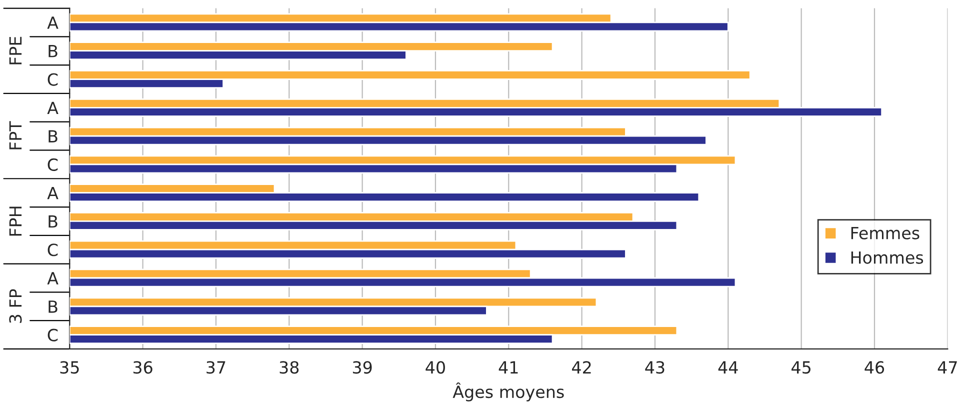  What do you see at coordinates (15, 135) in the screenshot?
I see `text: FPT` at bounding box center [15, 135].